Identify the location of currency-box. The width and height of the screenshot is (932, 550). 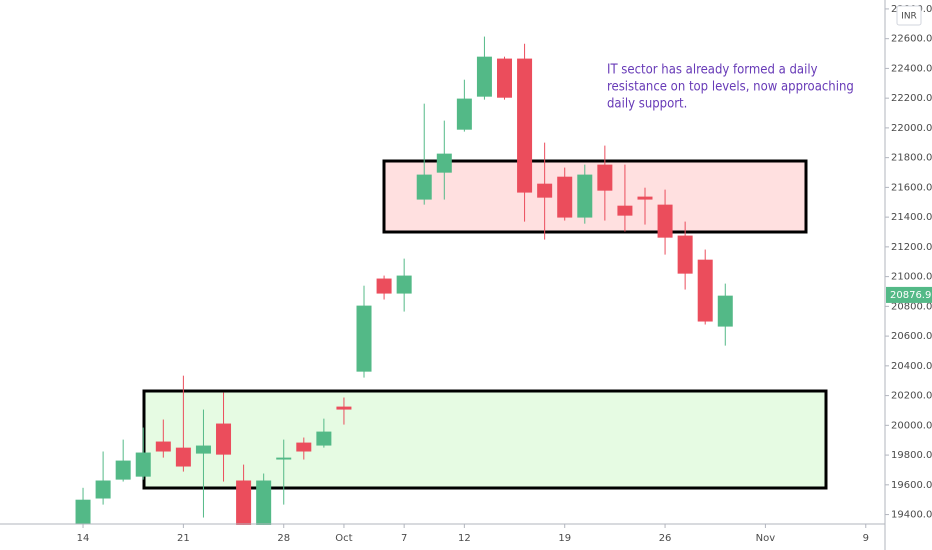
(909, 15).